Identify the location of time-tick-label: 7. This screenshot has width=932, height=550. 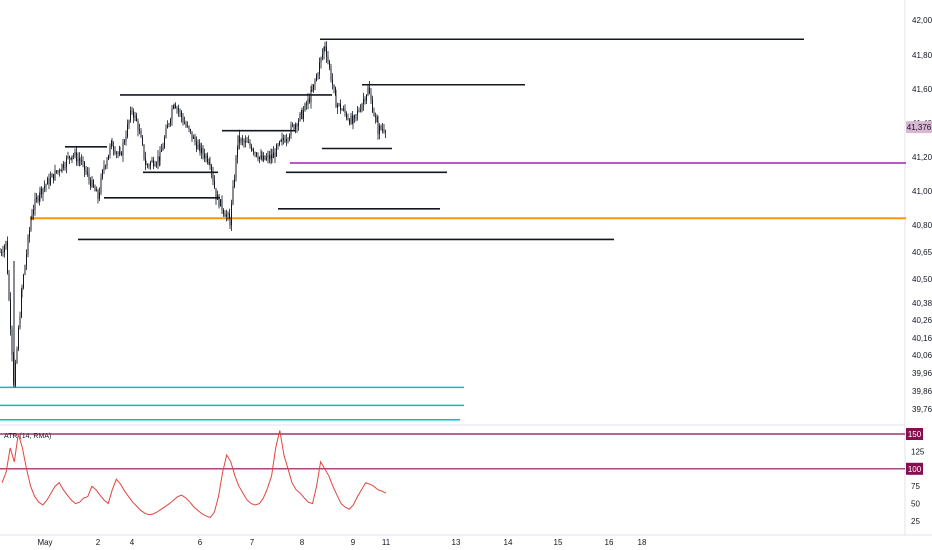
(252, 542).